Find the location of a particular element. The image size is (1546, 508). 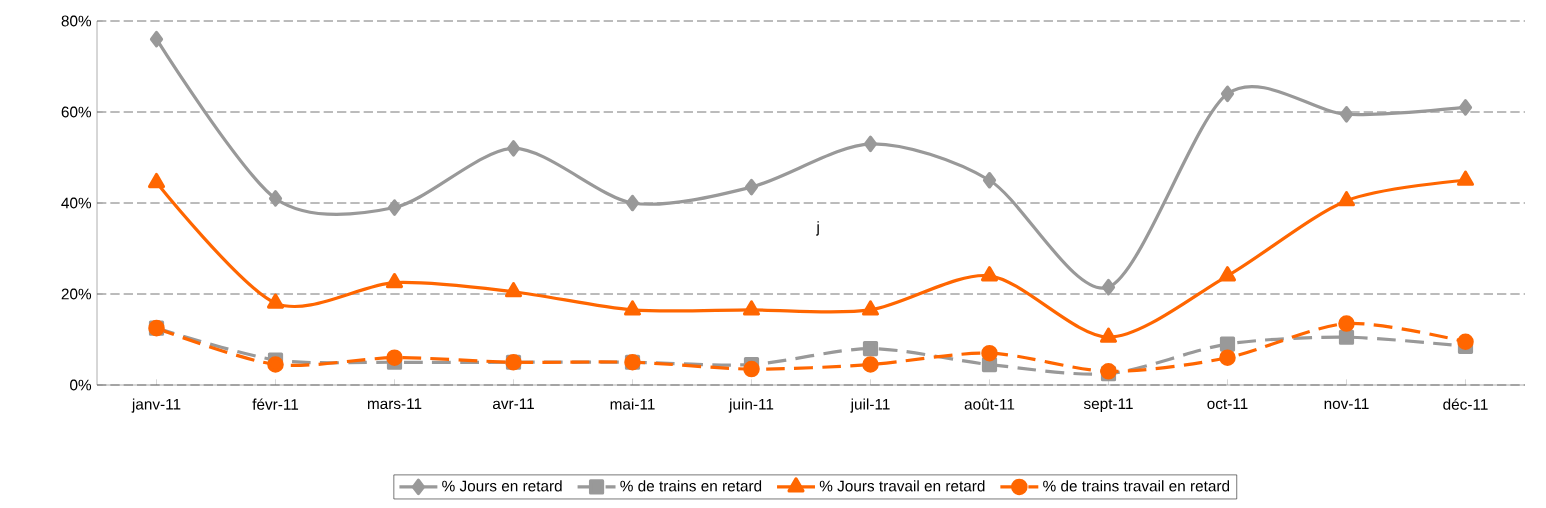

y-tick-label: 80% is located at coordinates (76, 21).